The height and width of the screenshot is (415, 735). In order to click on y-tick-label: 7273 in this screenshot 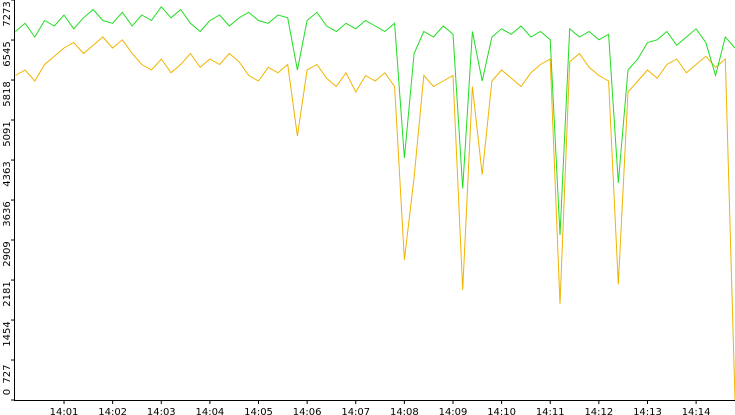, I will do `click(7, 13)`.